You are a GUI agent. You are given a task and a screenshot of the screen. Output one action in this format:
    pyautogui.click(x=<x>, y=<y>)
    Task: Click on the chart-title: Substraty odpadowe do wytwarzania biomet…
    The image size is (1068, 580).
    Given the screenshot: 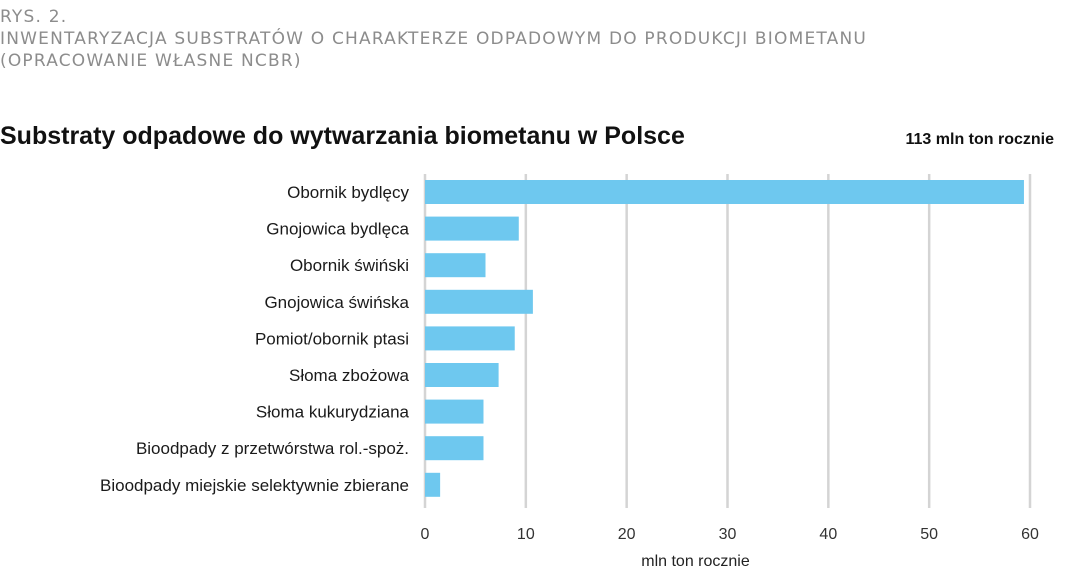 What is the action you would take?
    pyautogui.click(x=342, y=136)
    